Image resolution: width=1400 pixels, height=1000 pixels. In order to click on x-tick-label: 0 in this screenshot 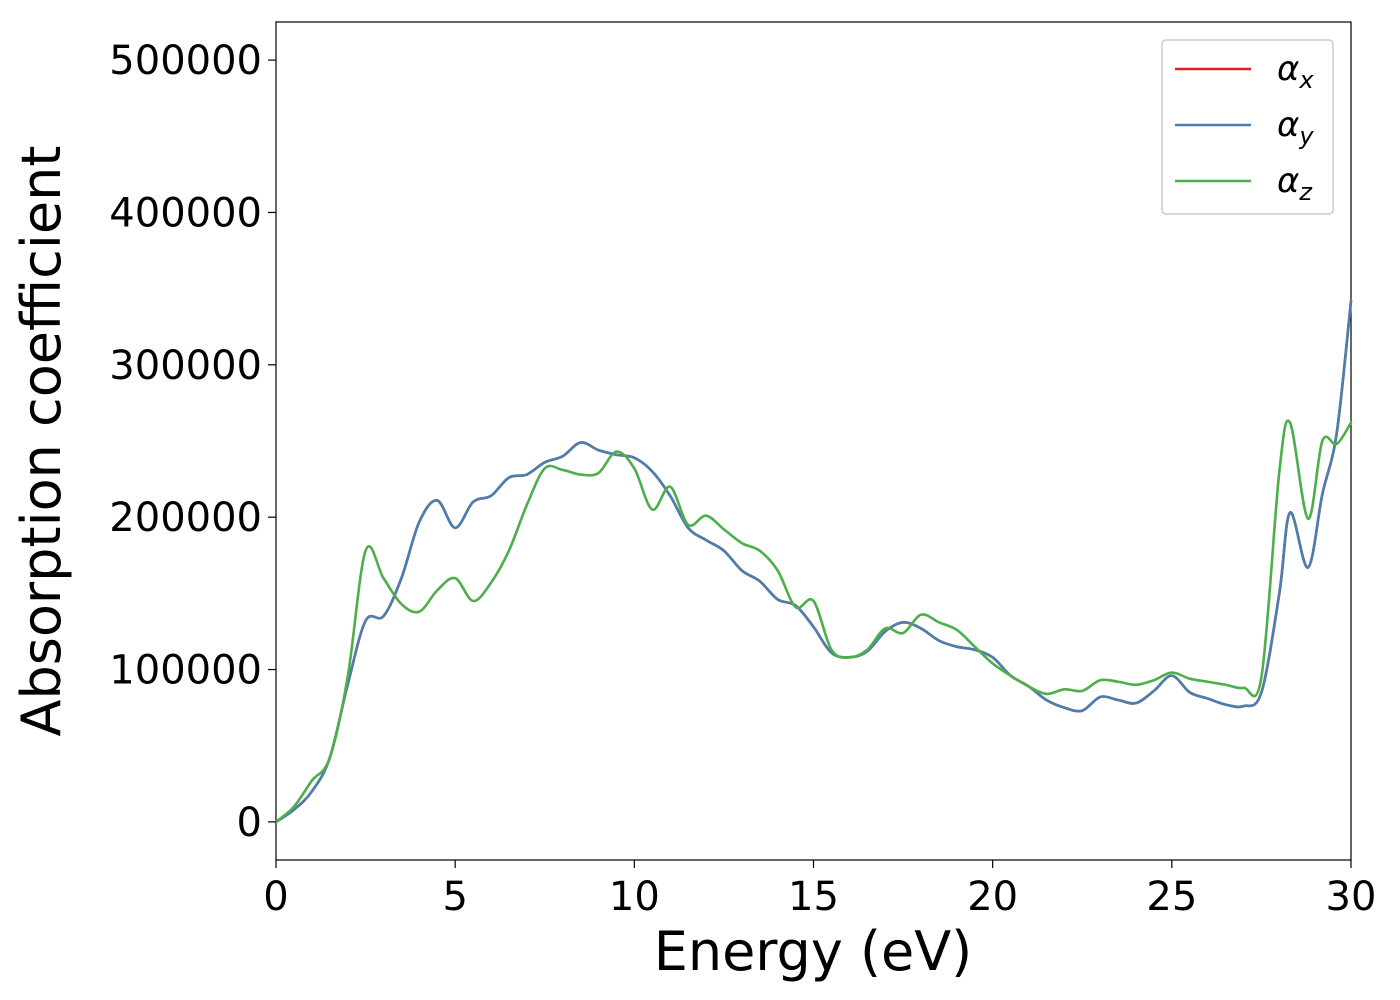, I will do `click(275, 897)`.